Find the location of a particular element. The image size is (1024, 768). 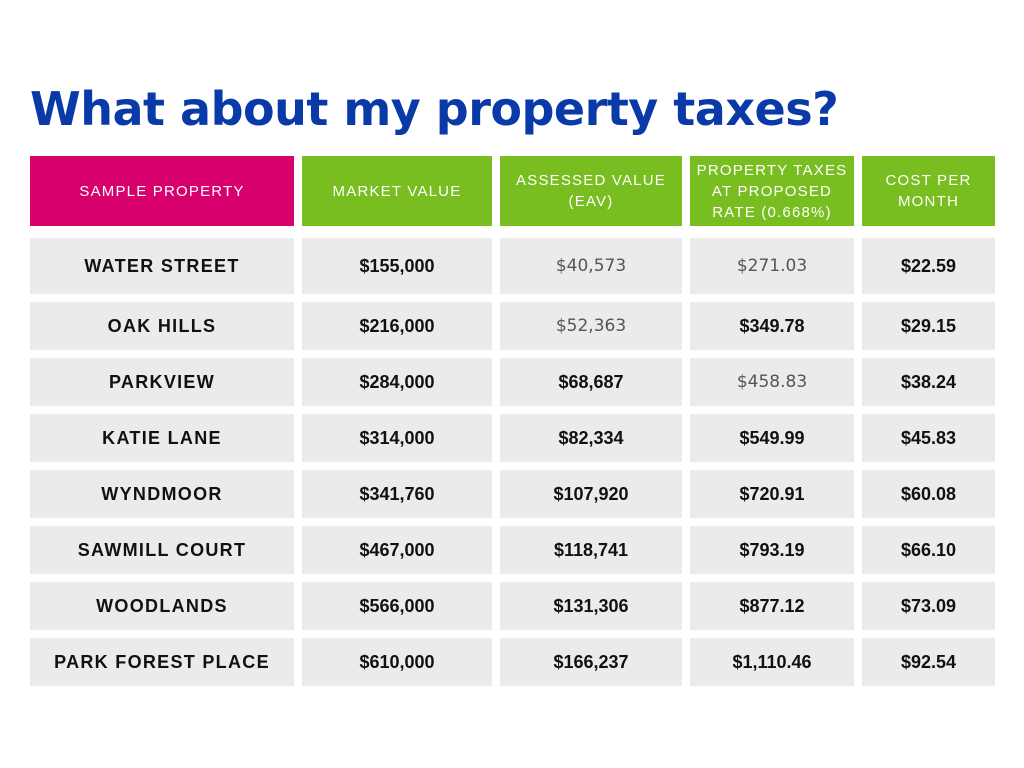

header-label: PROPERTY TAXES AT PROPOSED RATE (0.668%) is located at coordinates (772, 191).